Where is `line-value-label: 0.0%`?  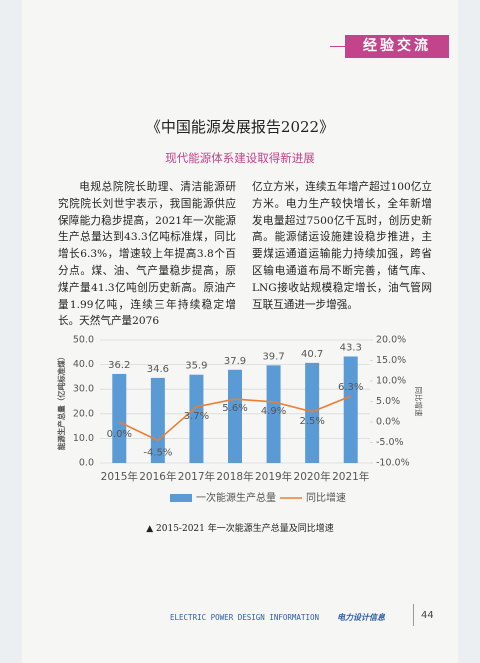
line-value-label: 0.0% is located at coordinates (119, 434).